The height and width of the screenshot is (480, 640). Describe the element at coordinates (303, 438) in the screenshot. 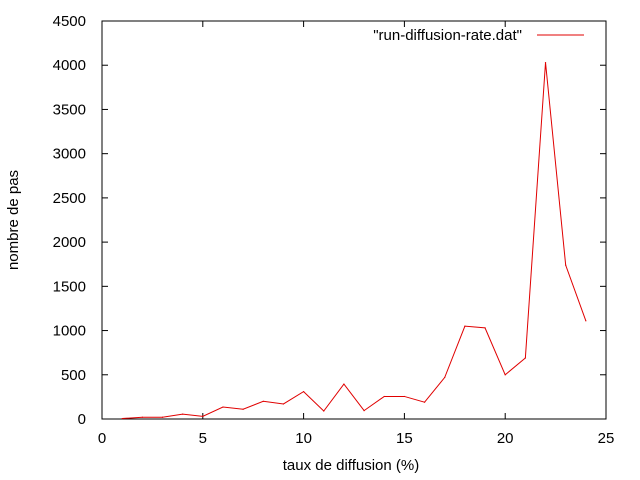

I see `x-tick-label: 10` at that location.